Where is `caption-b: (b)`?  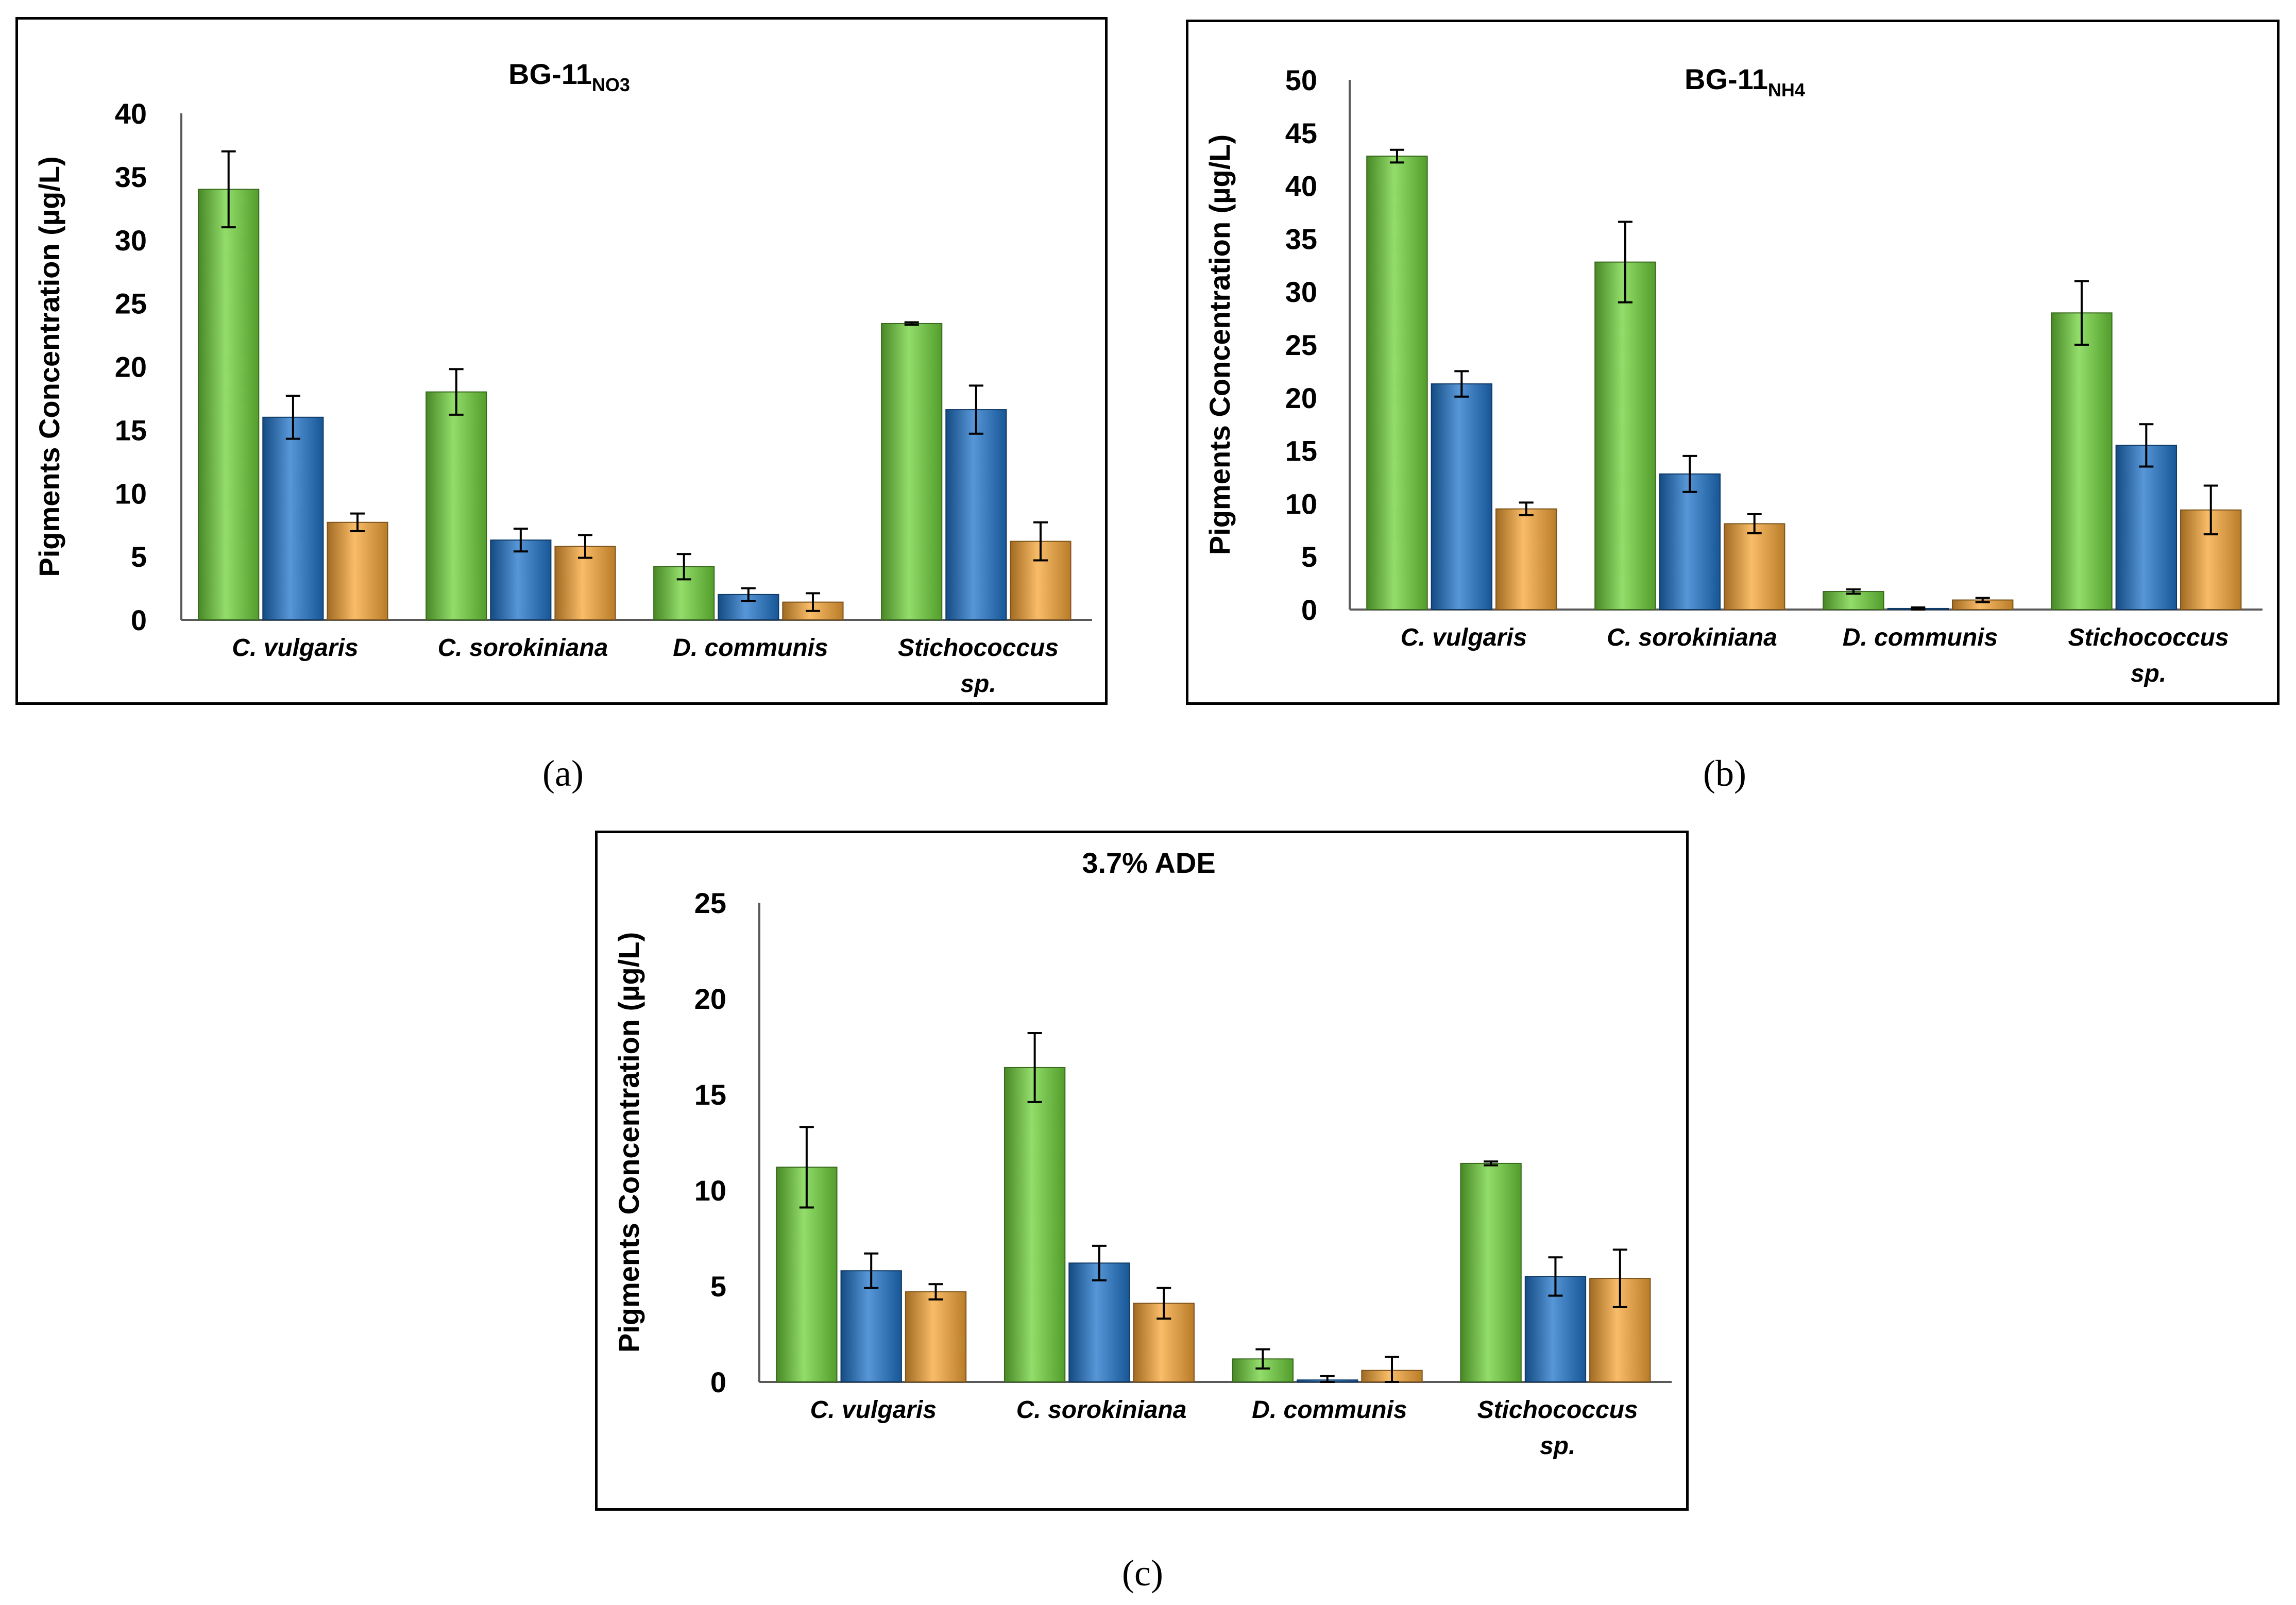
caption-b: (b) is located at coordinates (1724, 774).